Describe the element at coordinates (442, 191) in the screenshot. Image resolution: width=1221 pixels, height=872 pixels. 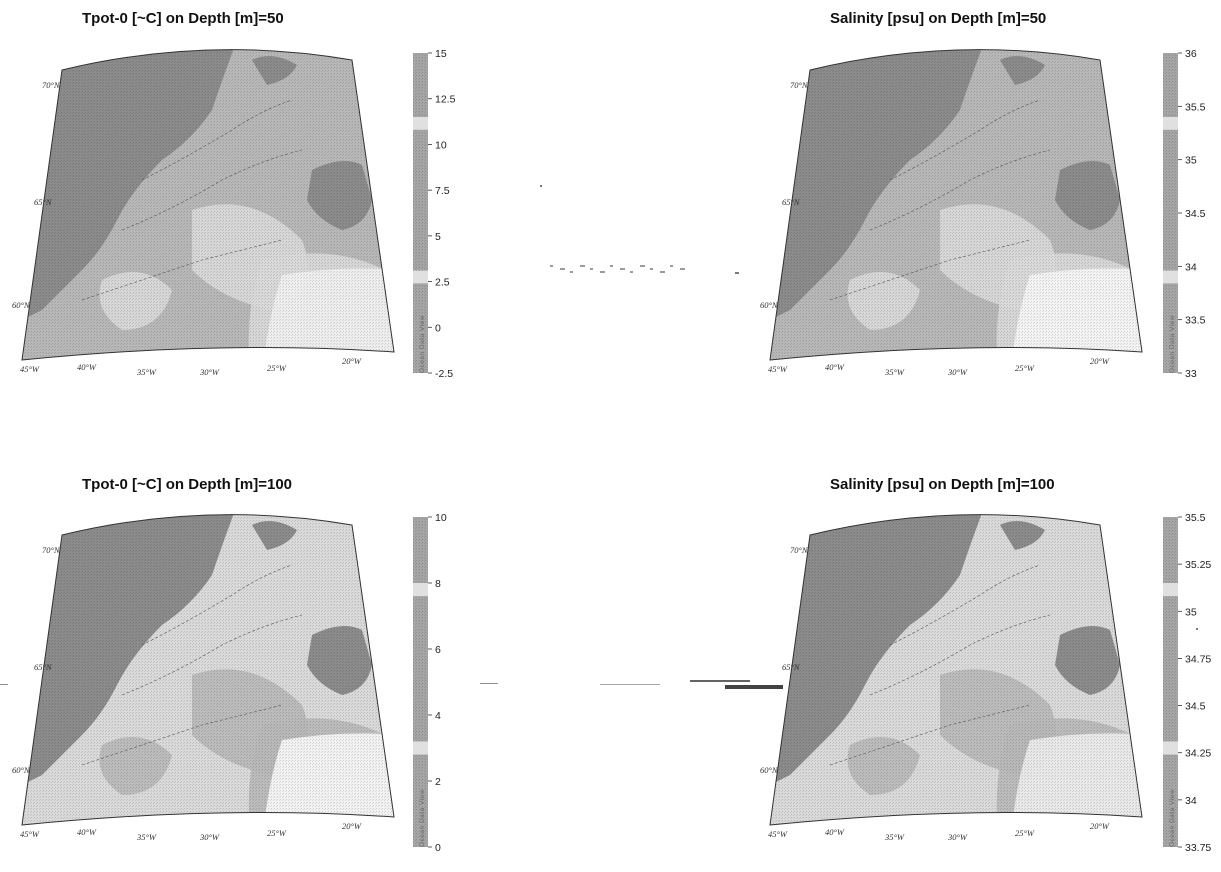
I see `colorbar-tick-label: 7.5` at that location.